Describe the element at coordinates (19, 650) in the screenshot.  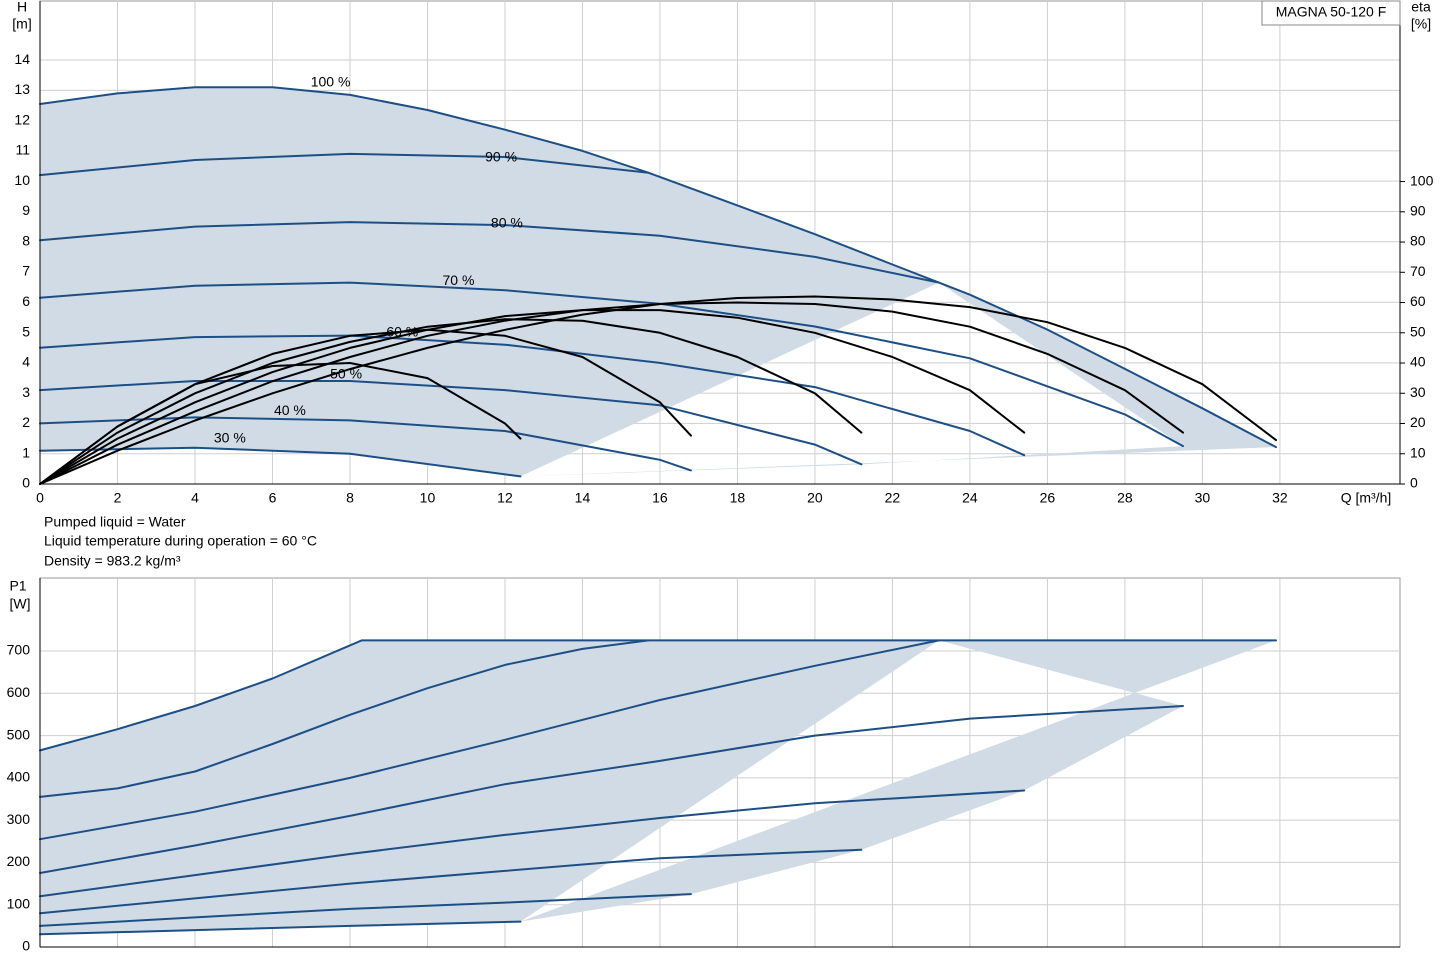
I see `y-tick-label: 700` at that location.